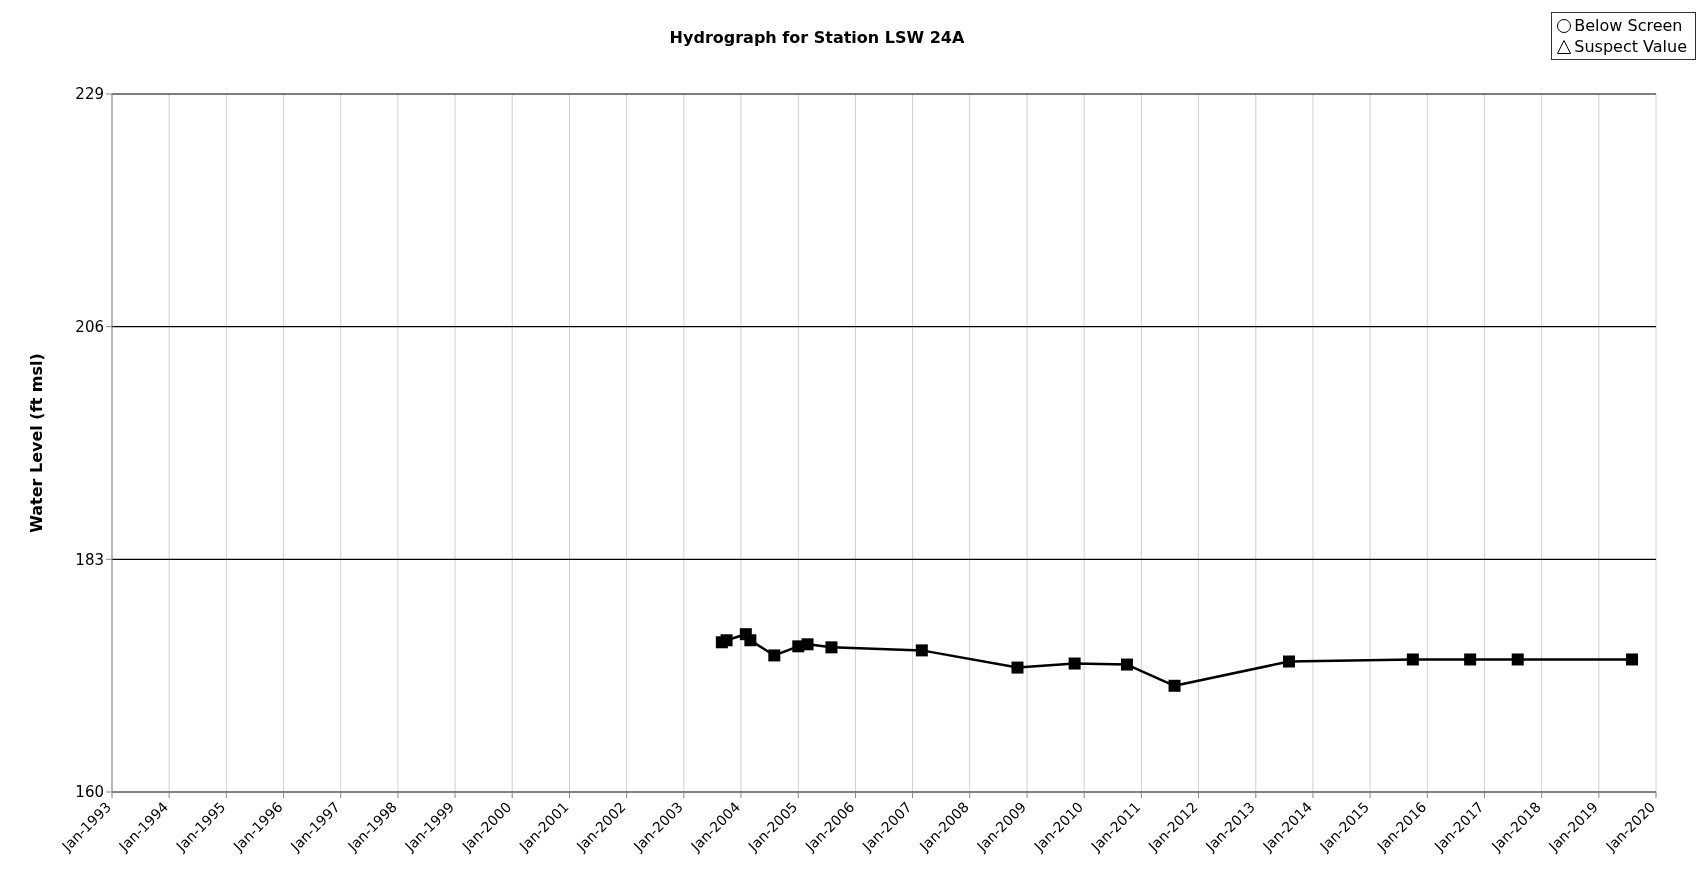 This screenshot has width=1704, height=884. Describe the element at coordinates (89, 792) in the screenshot. I see `y-tick-label: 160` at that location.